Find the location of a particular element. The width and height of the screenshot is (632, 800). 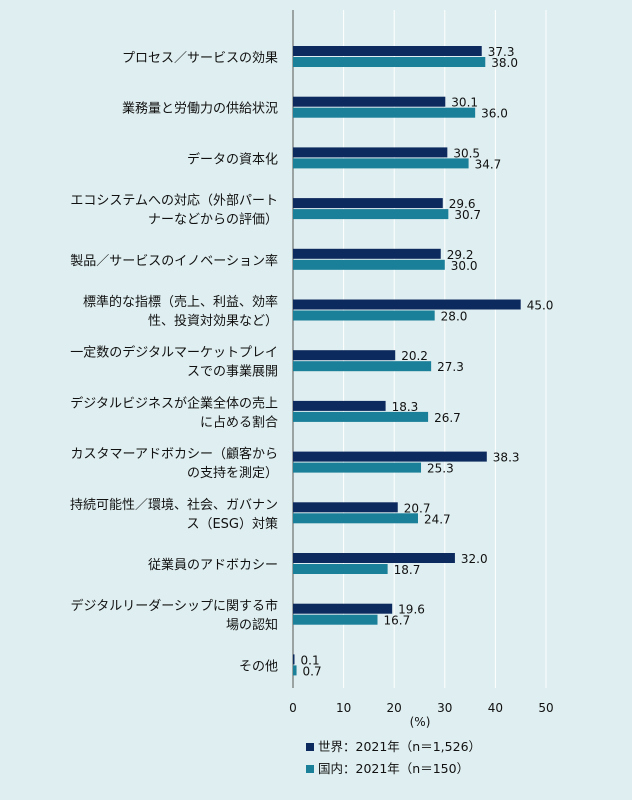

data-label: 16.7 is located at coordinates (397, 621).